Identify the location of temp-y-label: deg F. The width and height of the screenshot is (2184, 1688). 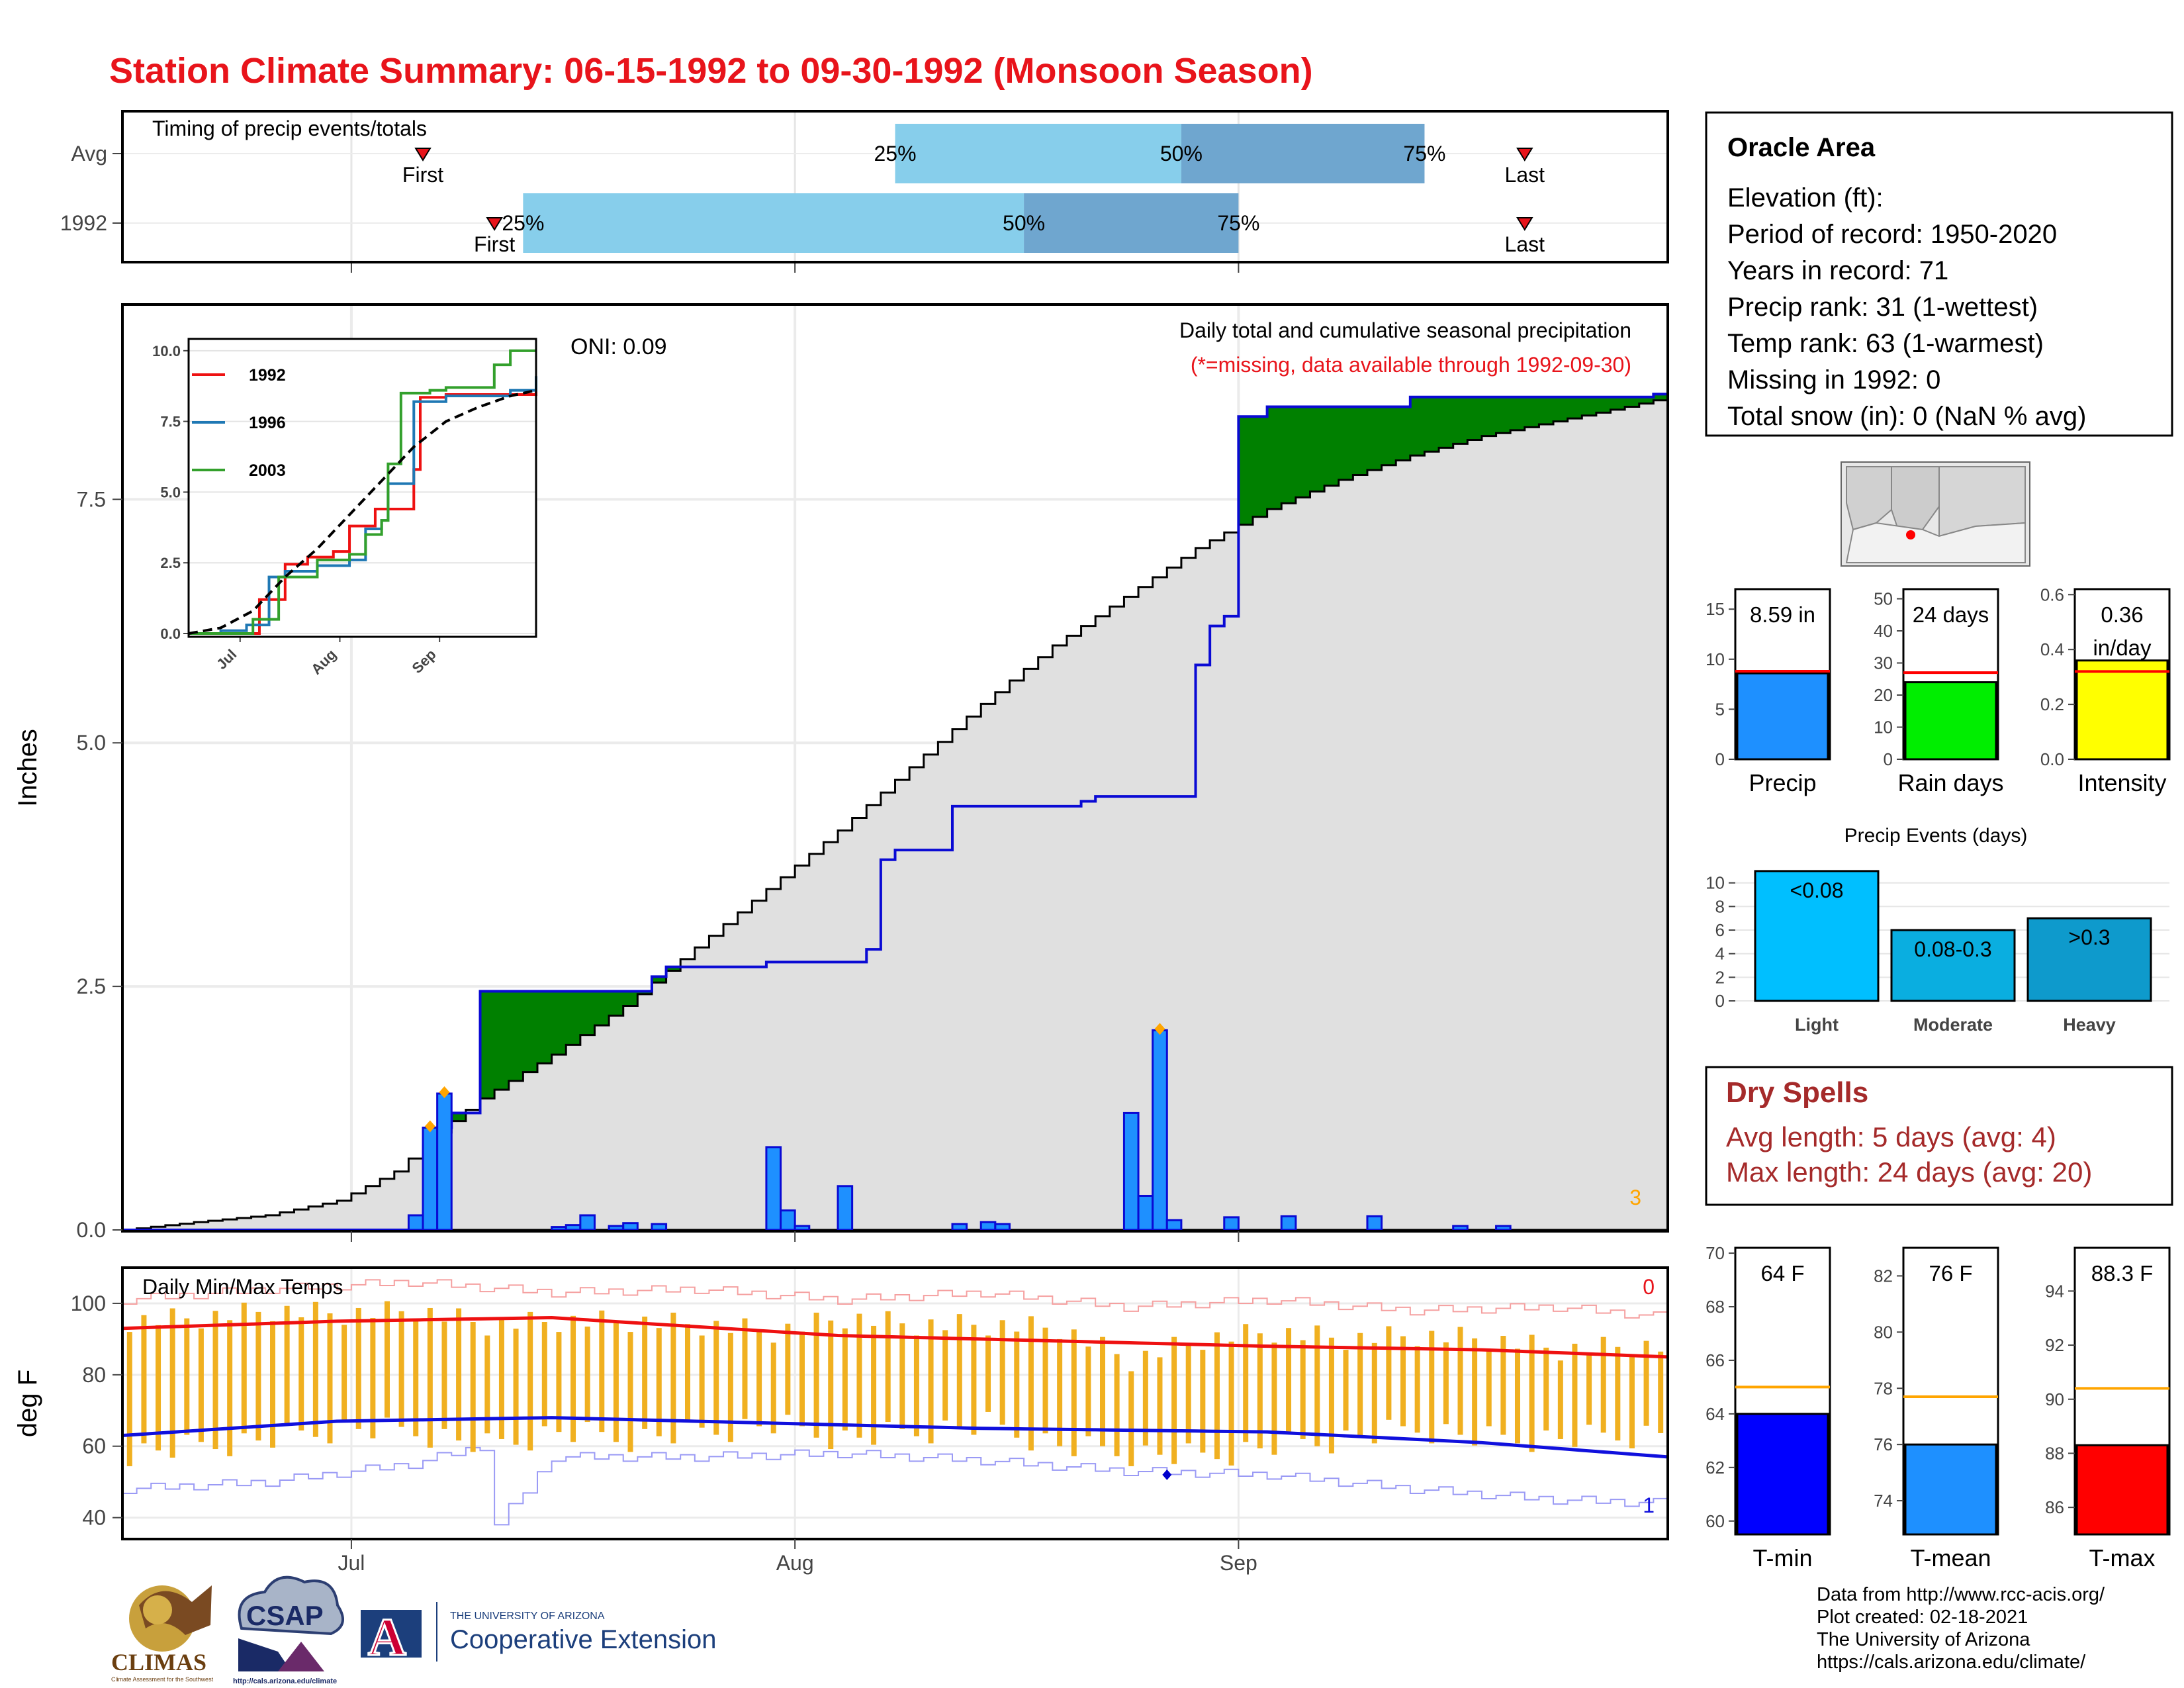
(28, 1403).